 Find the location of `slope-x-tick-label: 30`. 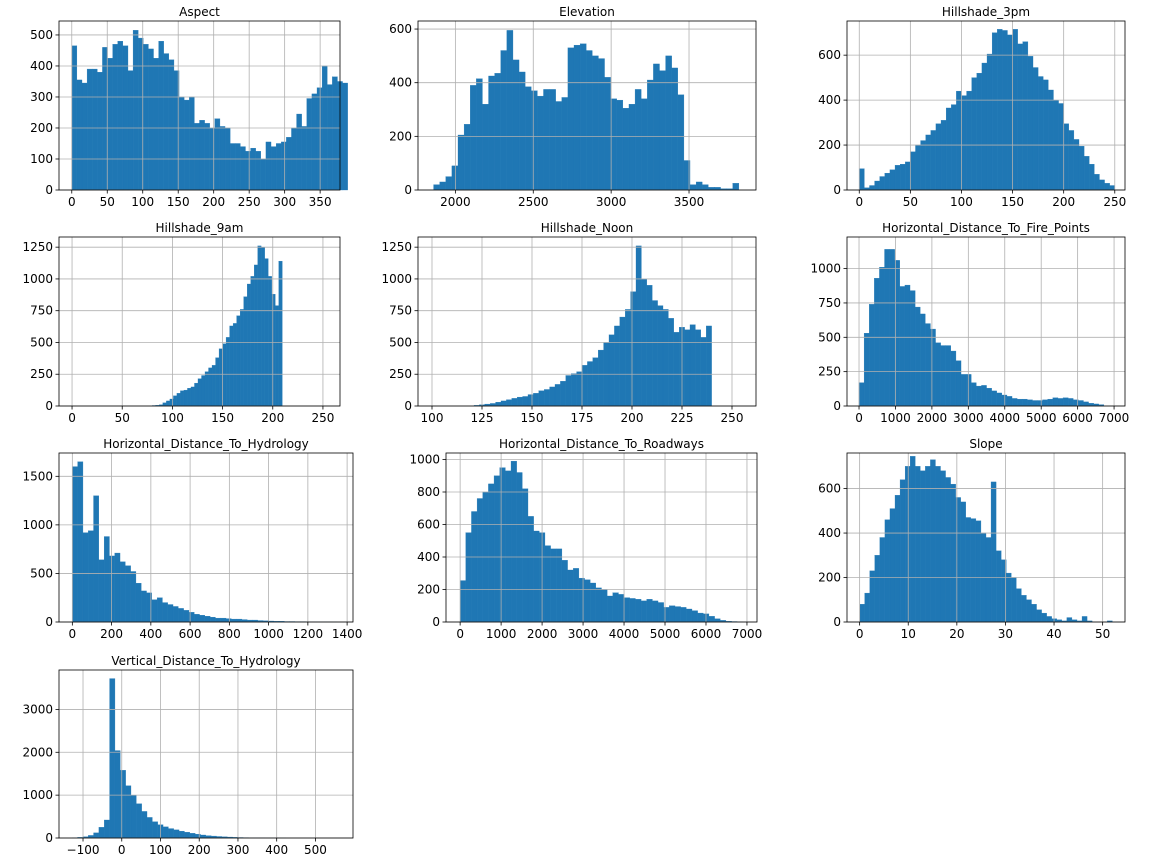

slope-x-tick-label: 30 is located at coordinates (1005, 634).